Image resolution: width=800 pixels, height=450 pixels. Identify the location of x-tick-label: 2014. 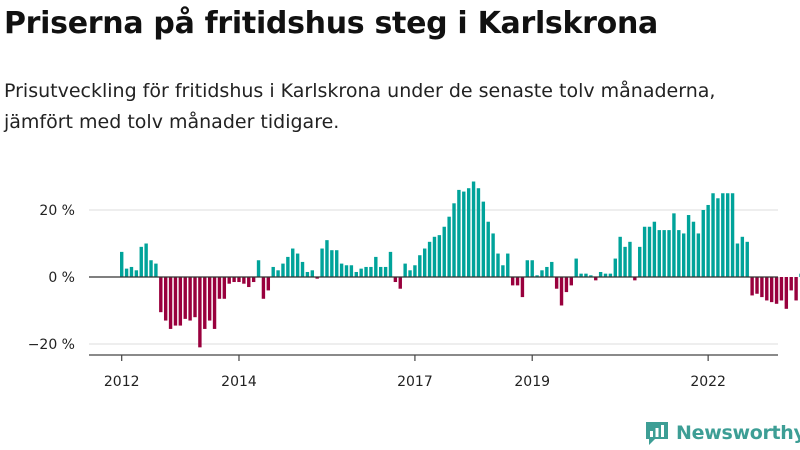
(239, 382).